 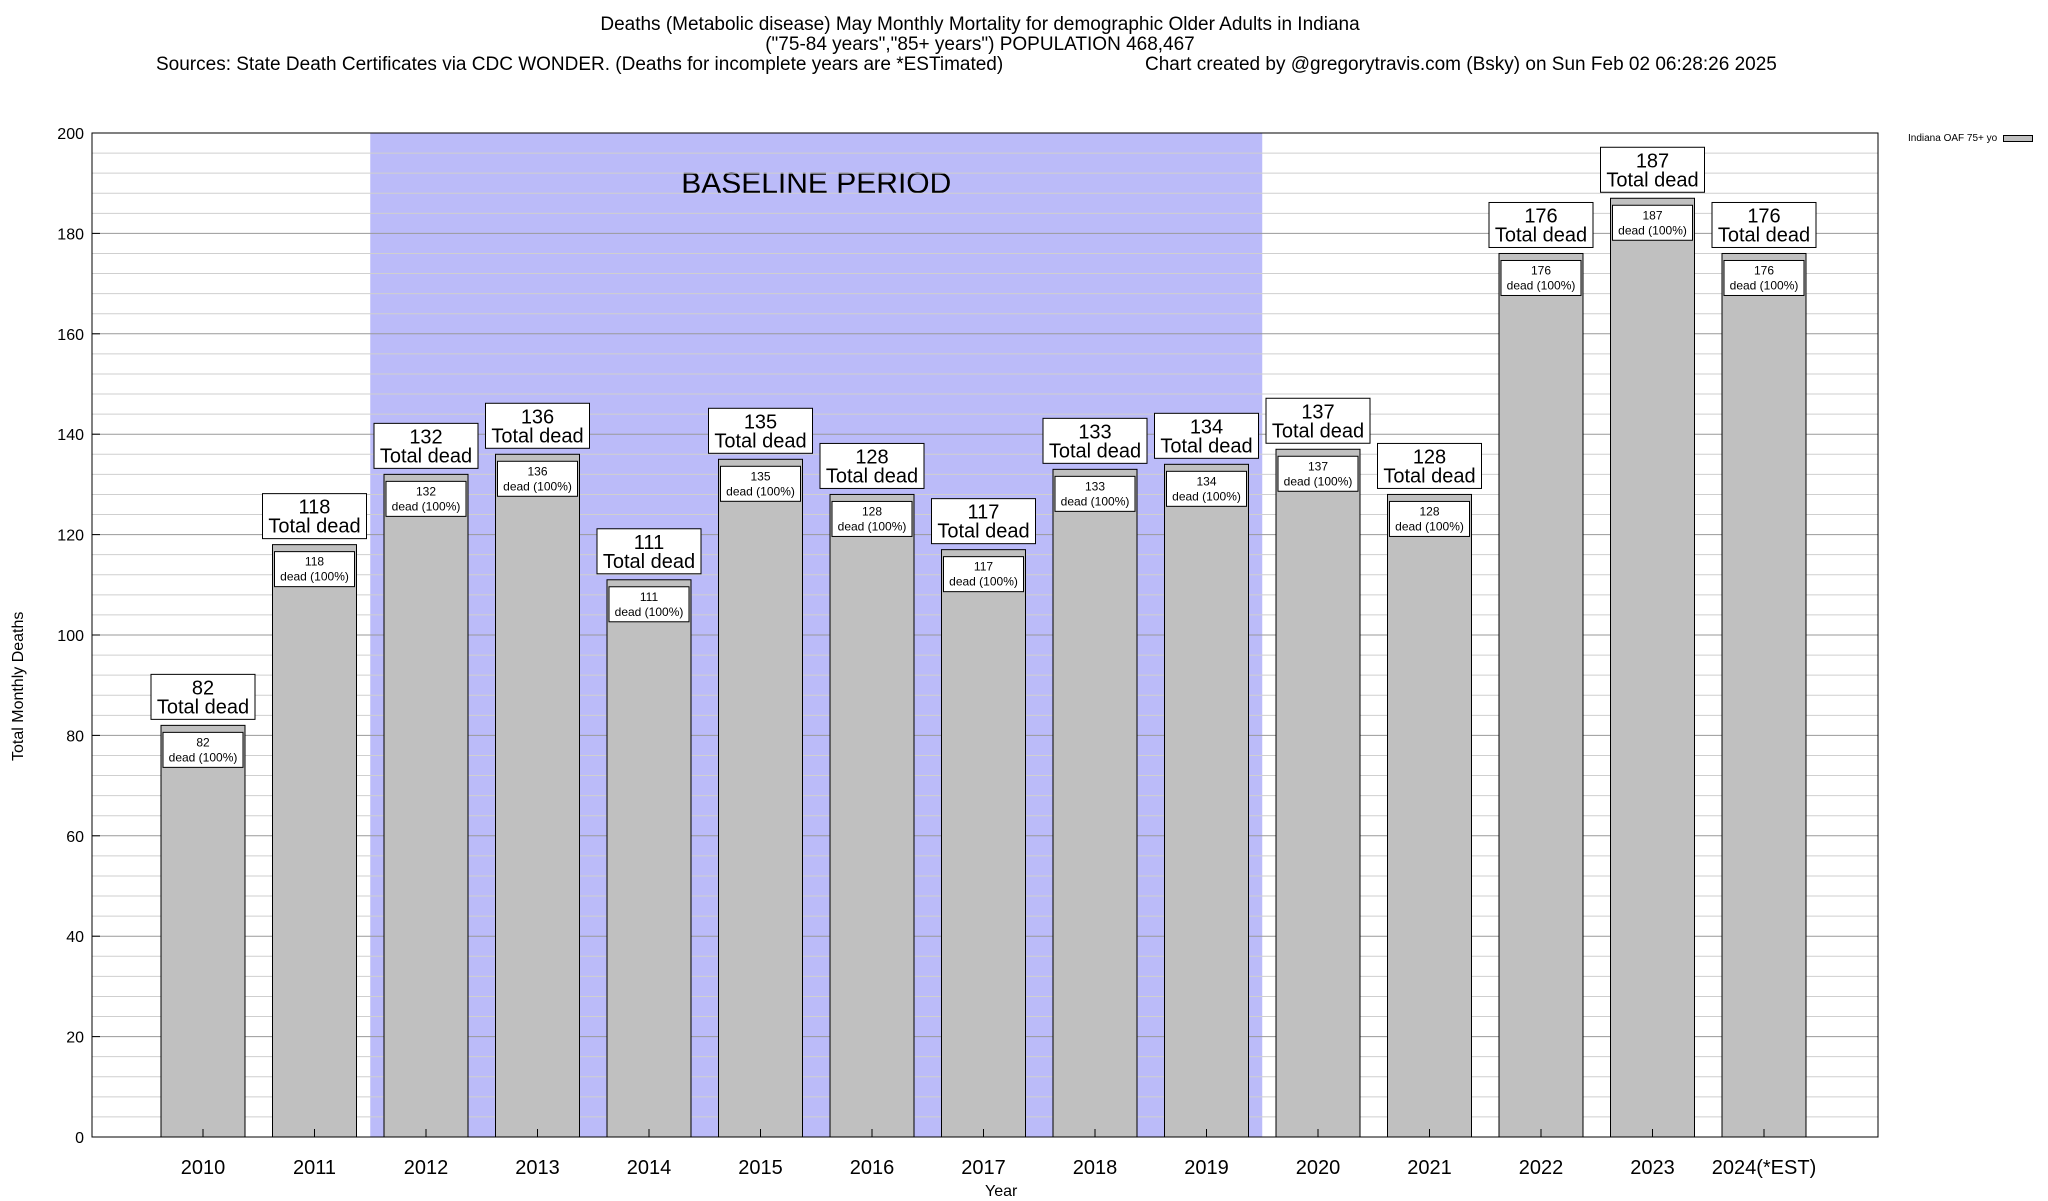 What do you see at coordinates (983, 1168) in the screenshot?
I see `x-tick-label: 2017` at bounding box center [983, 1168].